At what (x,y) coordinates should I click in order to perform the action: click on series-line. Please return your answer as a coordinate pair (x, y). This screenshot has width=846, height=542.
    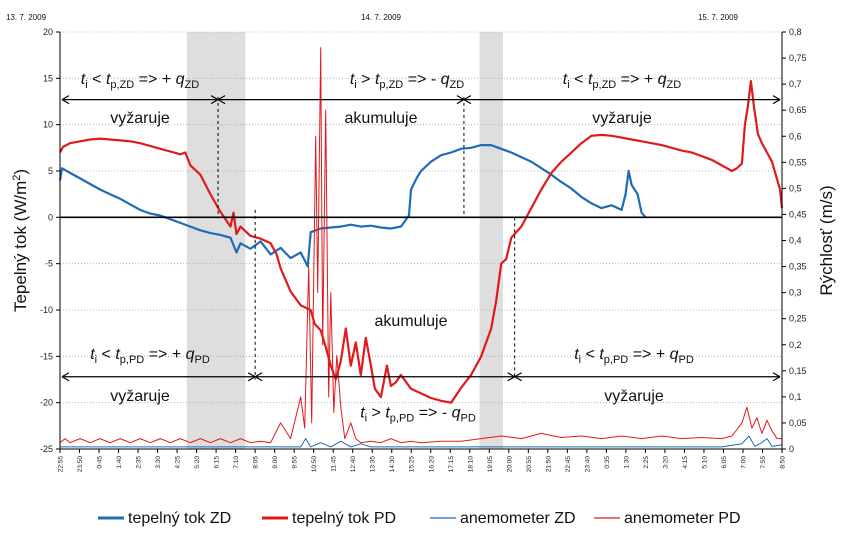
    Looking at the image, I should click on (421, 441).